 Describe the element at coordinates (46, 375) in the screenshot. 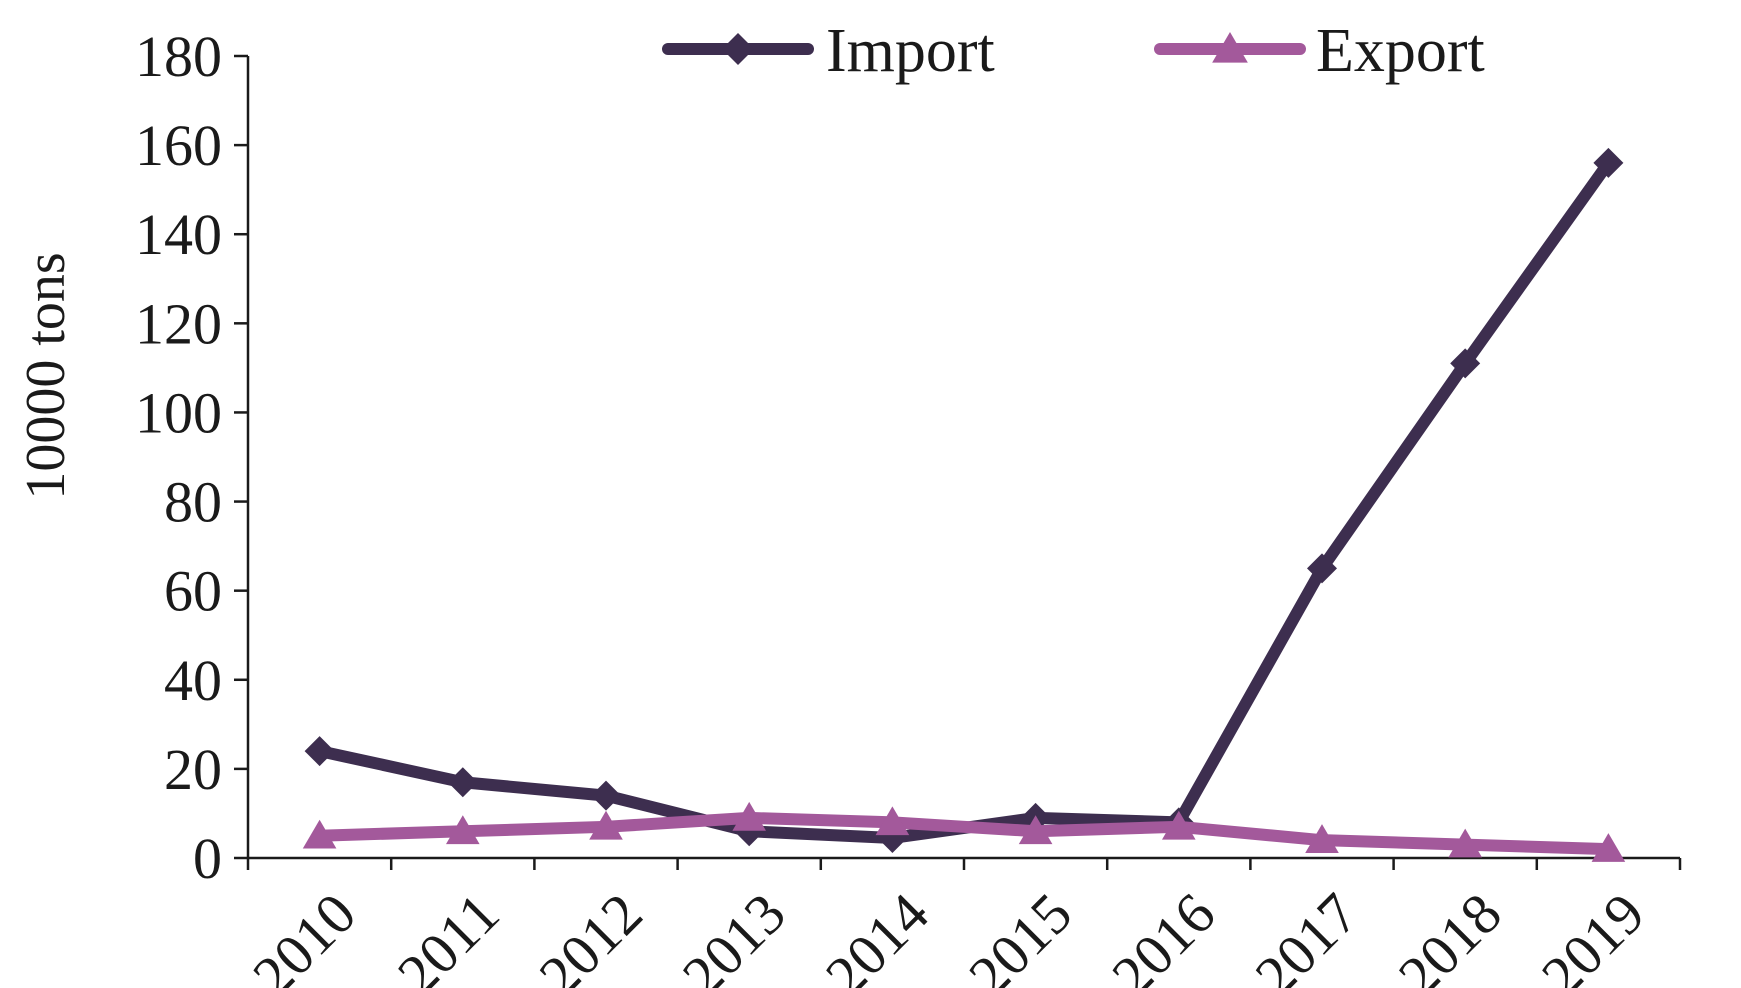

I see `y-axis-title: 10000 tons` at that location.